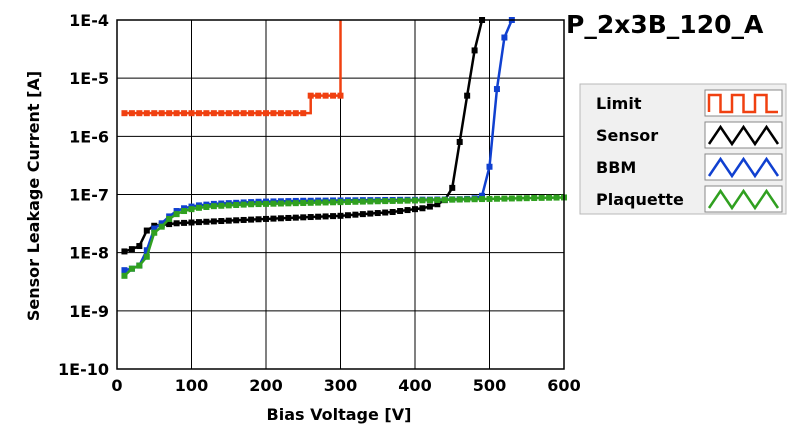  I want to click on legend-item-plaquette: Plaquette, so click(689, 199).